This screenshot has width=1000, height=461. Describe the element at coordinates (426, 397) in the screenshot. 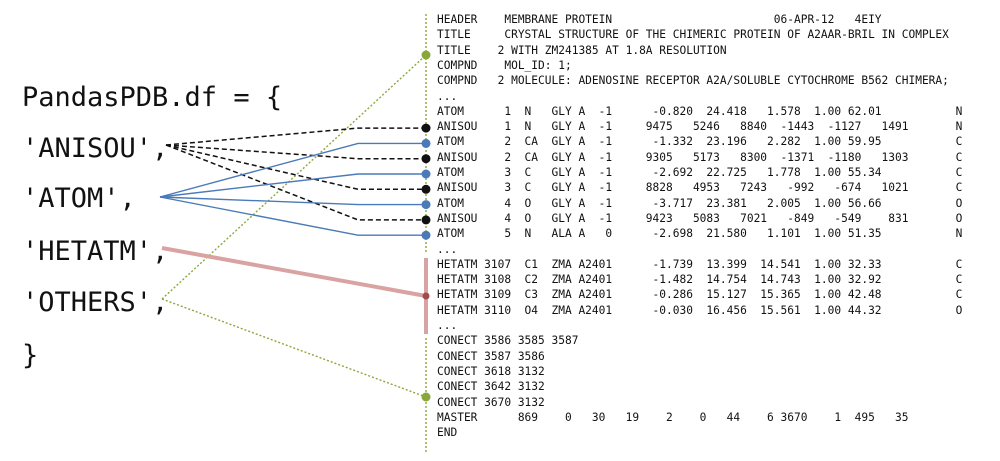

I see `others-dot-bottom` at that location.